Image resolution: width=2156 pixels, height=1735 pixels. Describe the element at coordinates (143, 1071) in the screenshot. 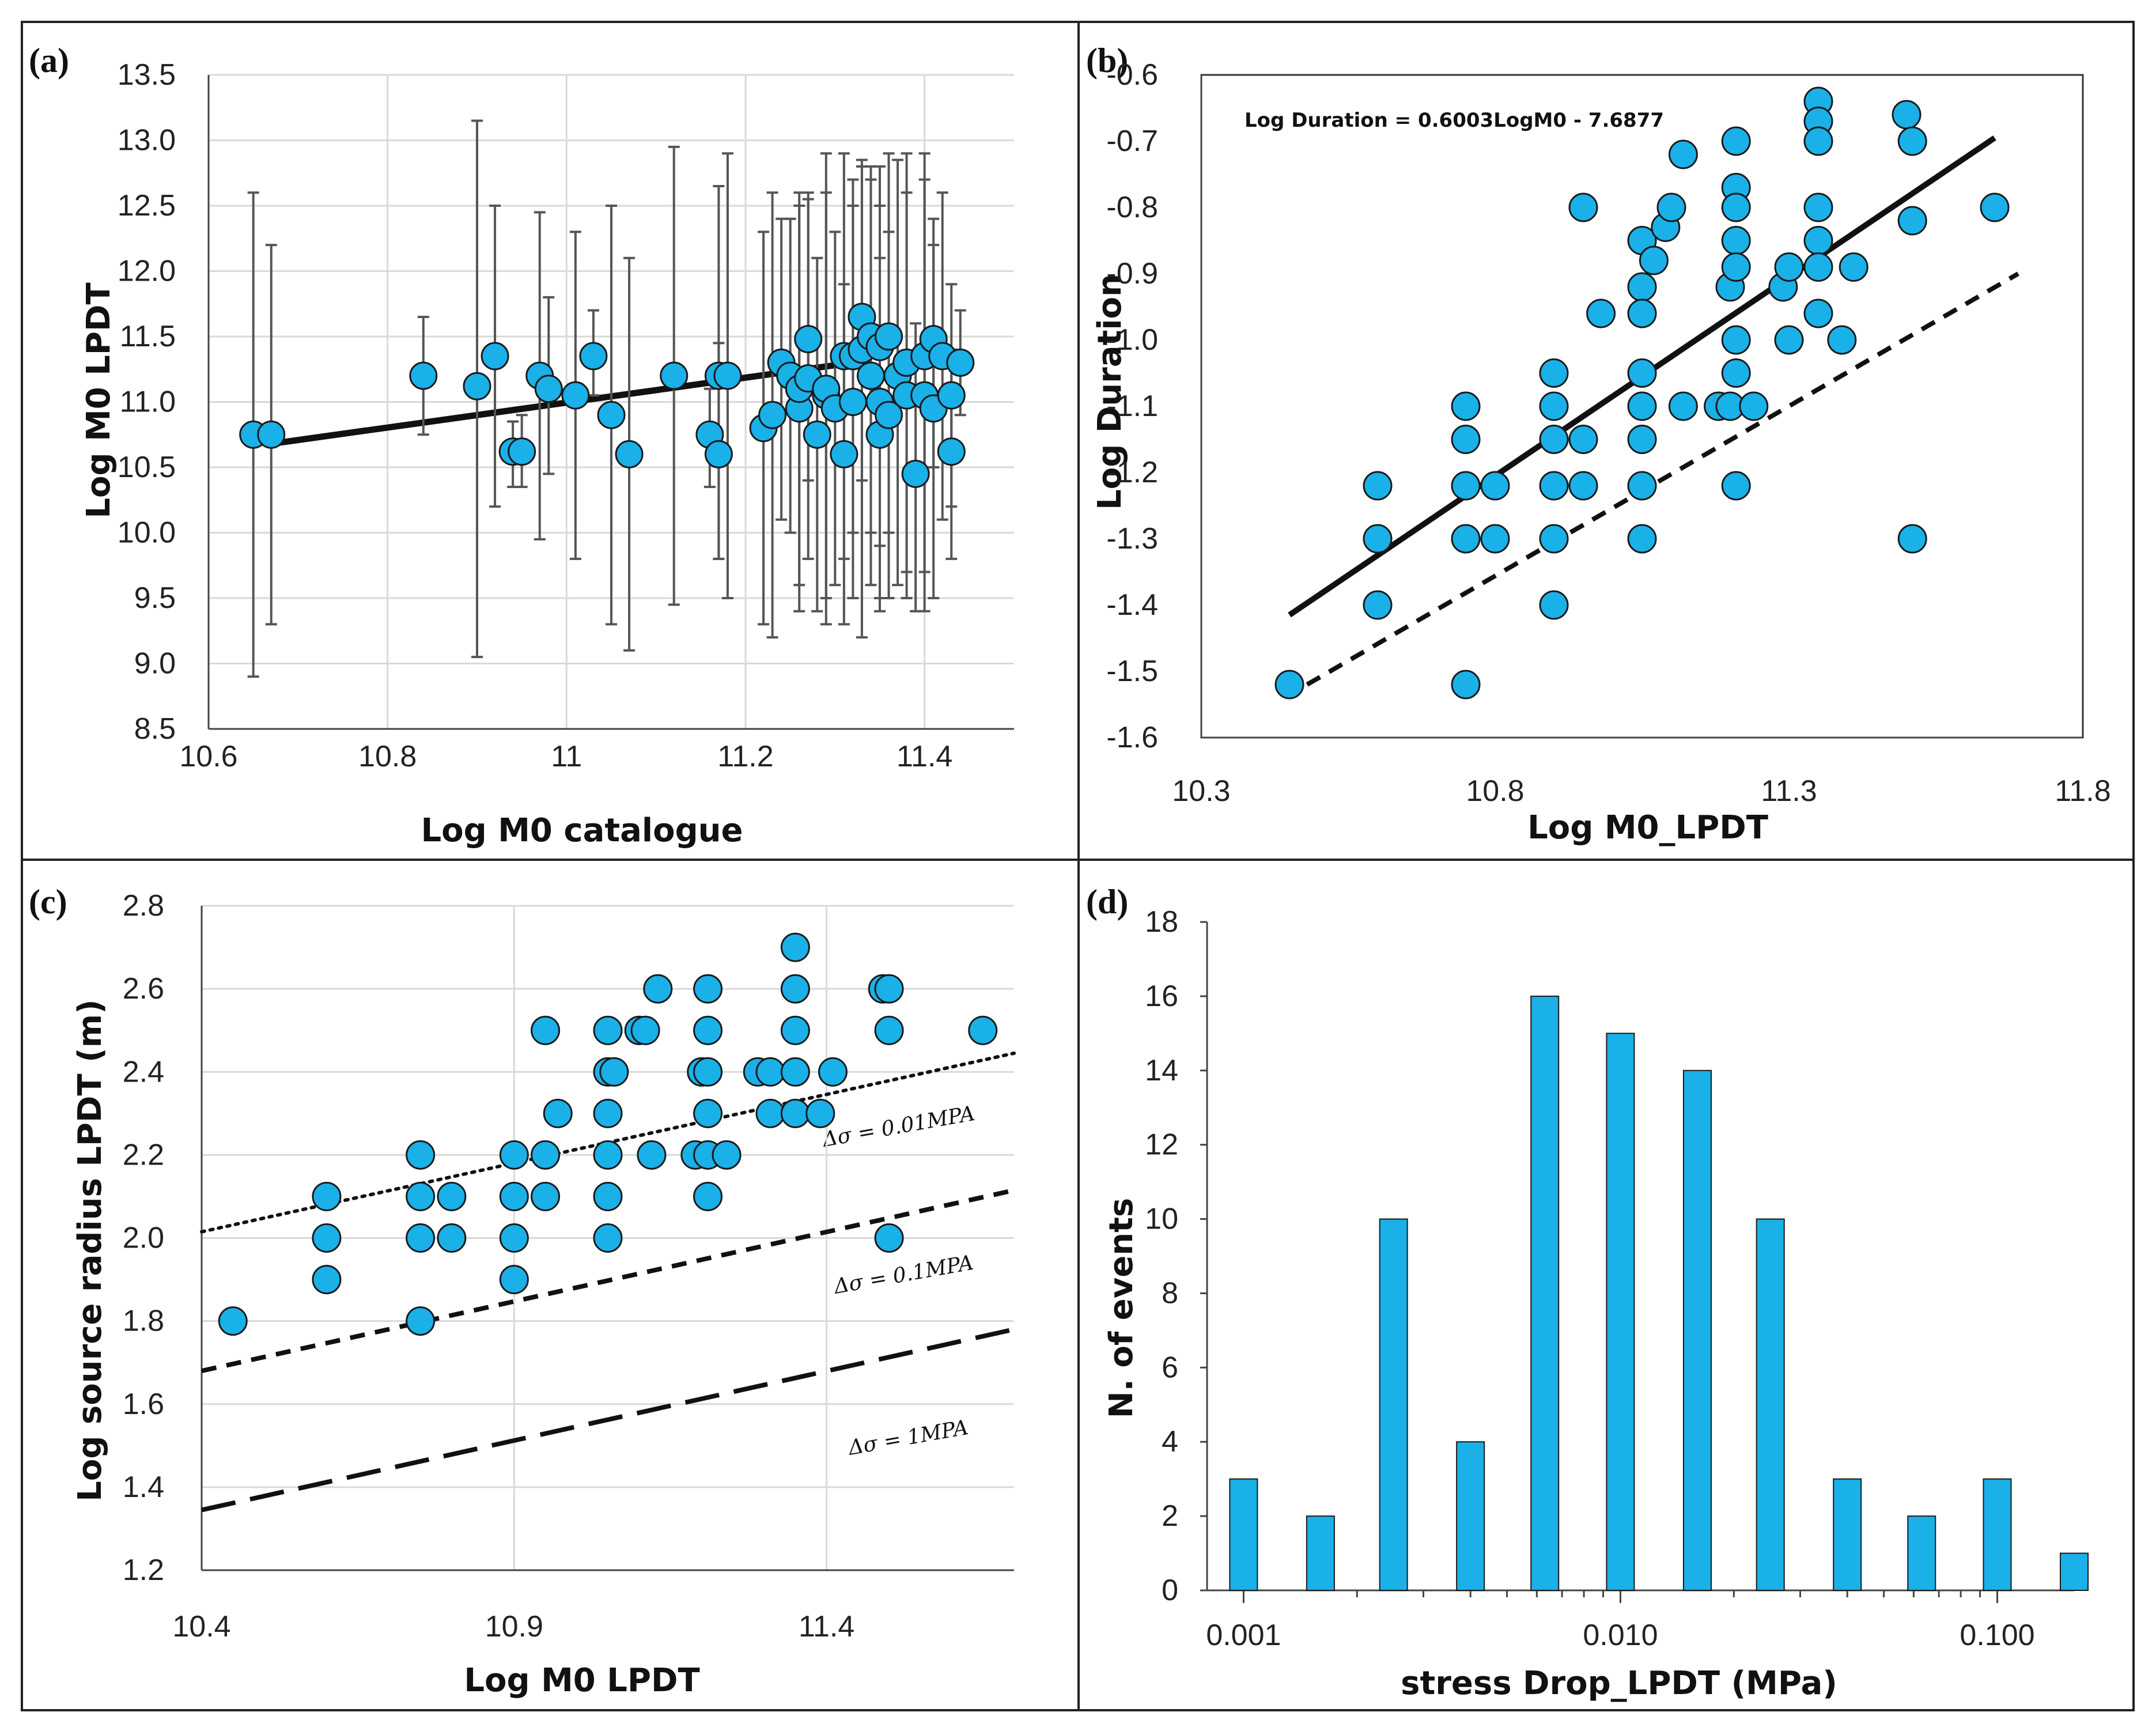

I see `panel-c-ytick-label-6: 2.4` at that location.